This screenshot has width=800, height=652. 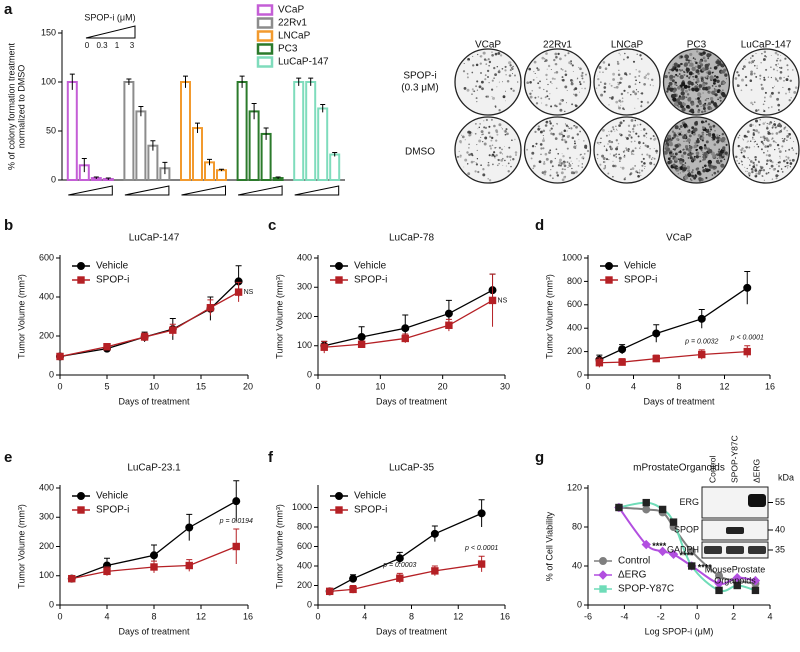 I want to click on plate-column-label: 22Rv1, so click(x=557, y=45).